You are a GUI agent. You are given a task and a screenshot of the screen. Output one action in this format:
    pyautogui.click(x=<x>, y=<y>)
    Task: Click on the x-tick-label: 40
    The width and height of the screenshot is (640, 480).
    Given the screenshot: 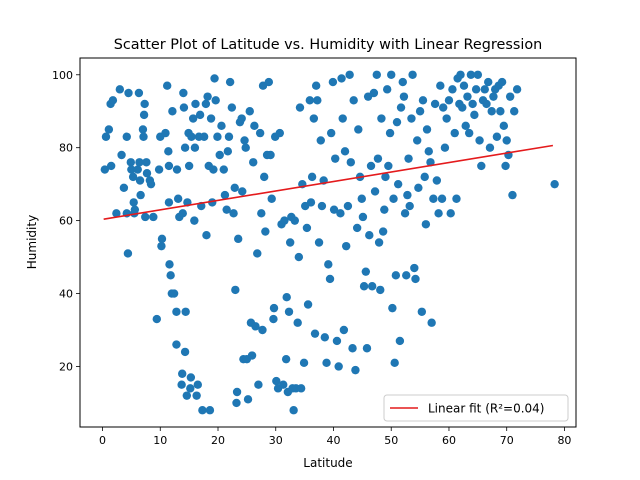 What is the action you would take?
    pyautogui.click(x=333, y=440)
    